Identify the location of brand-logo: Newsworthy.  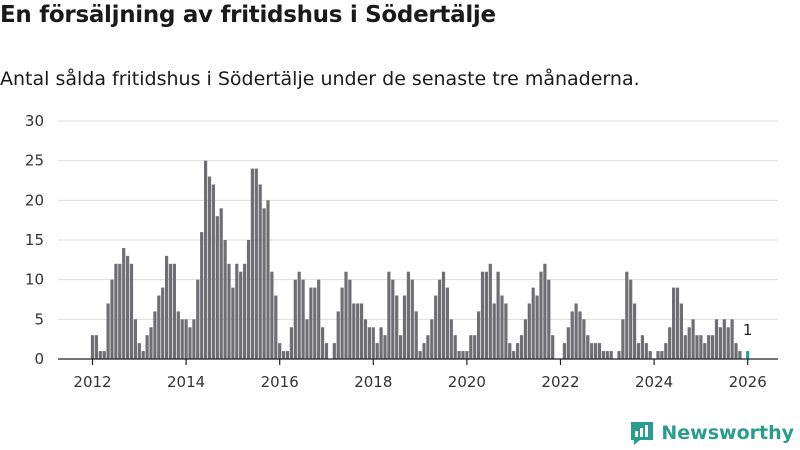
(711, 433).